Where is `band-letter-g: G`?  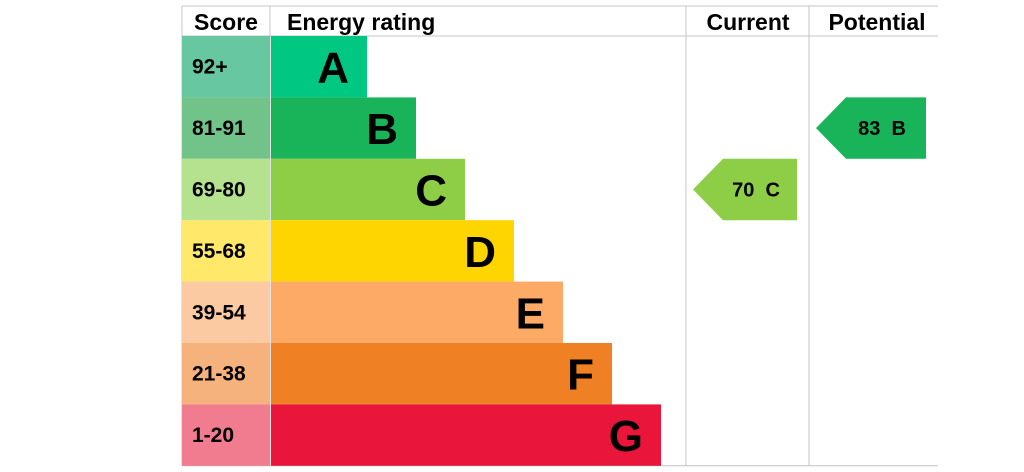 band-letter-g: G is located at coordinates (626, 436).